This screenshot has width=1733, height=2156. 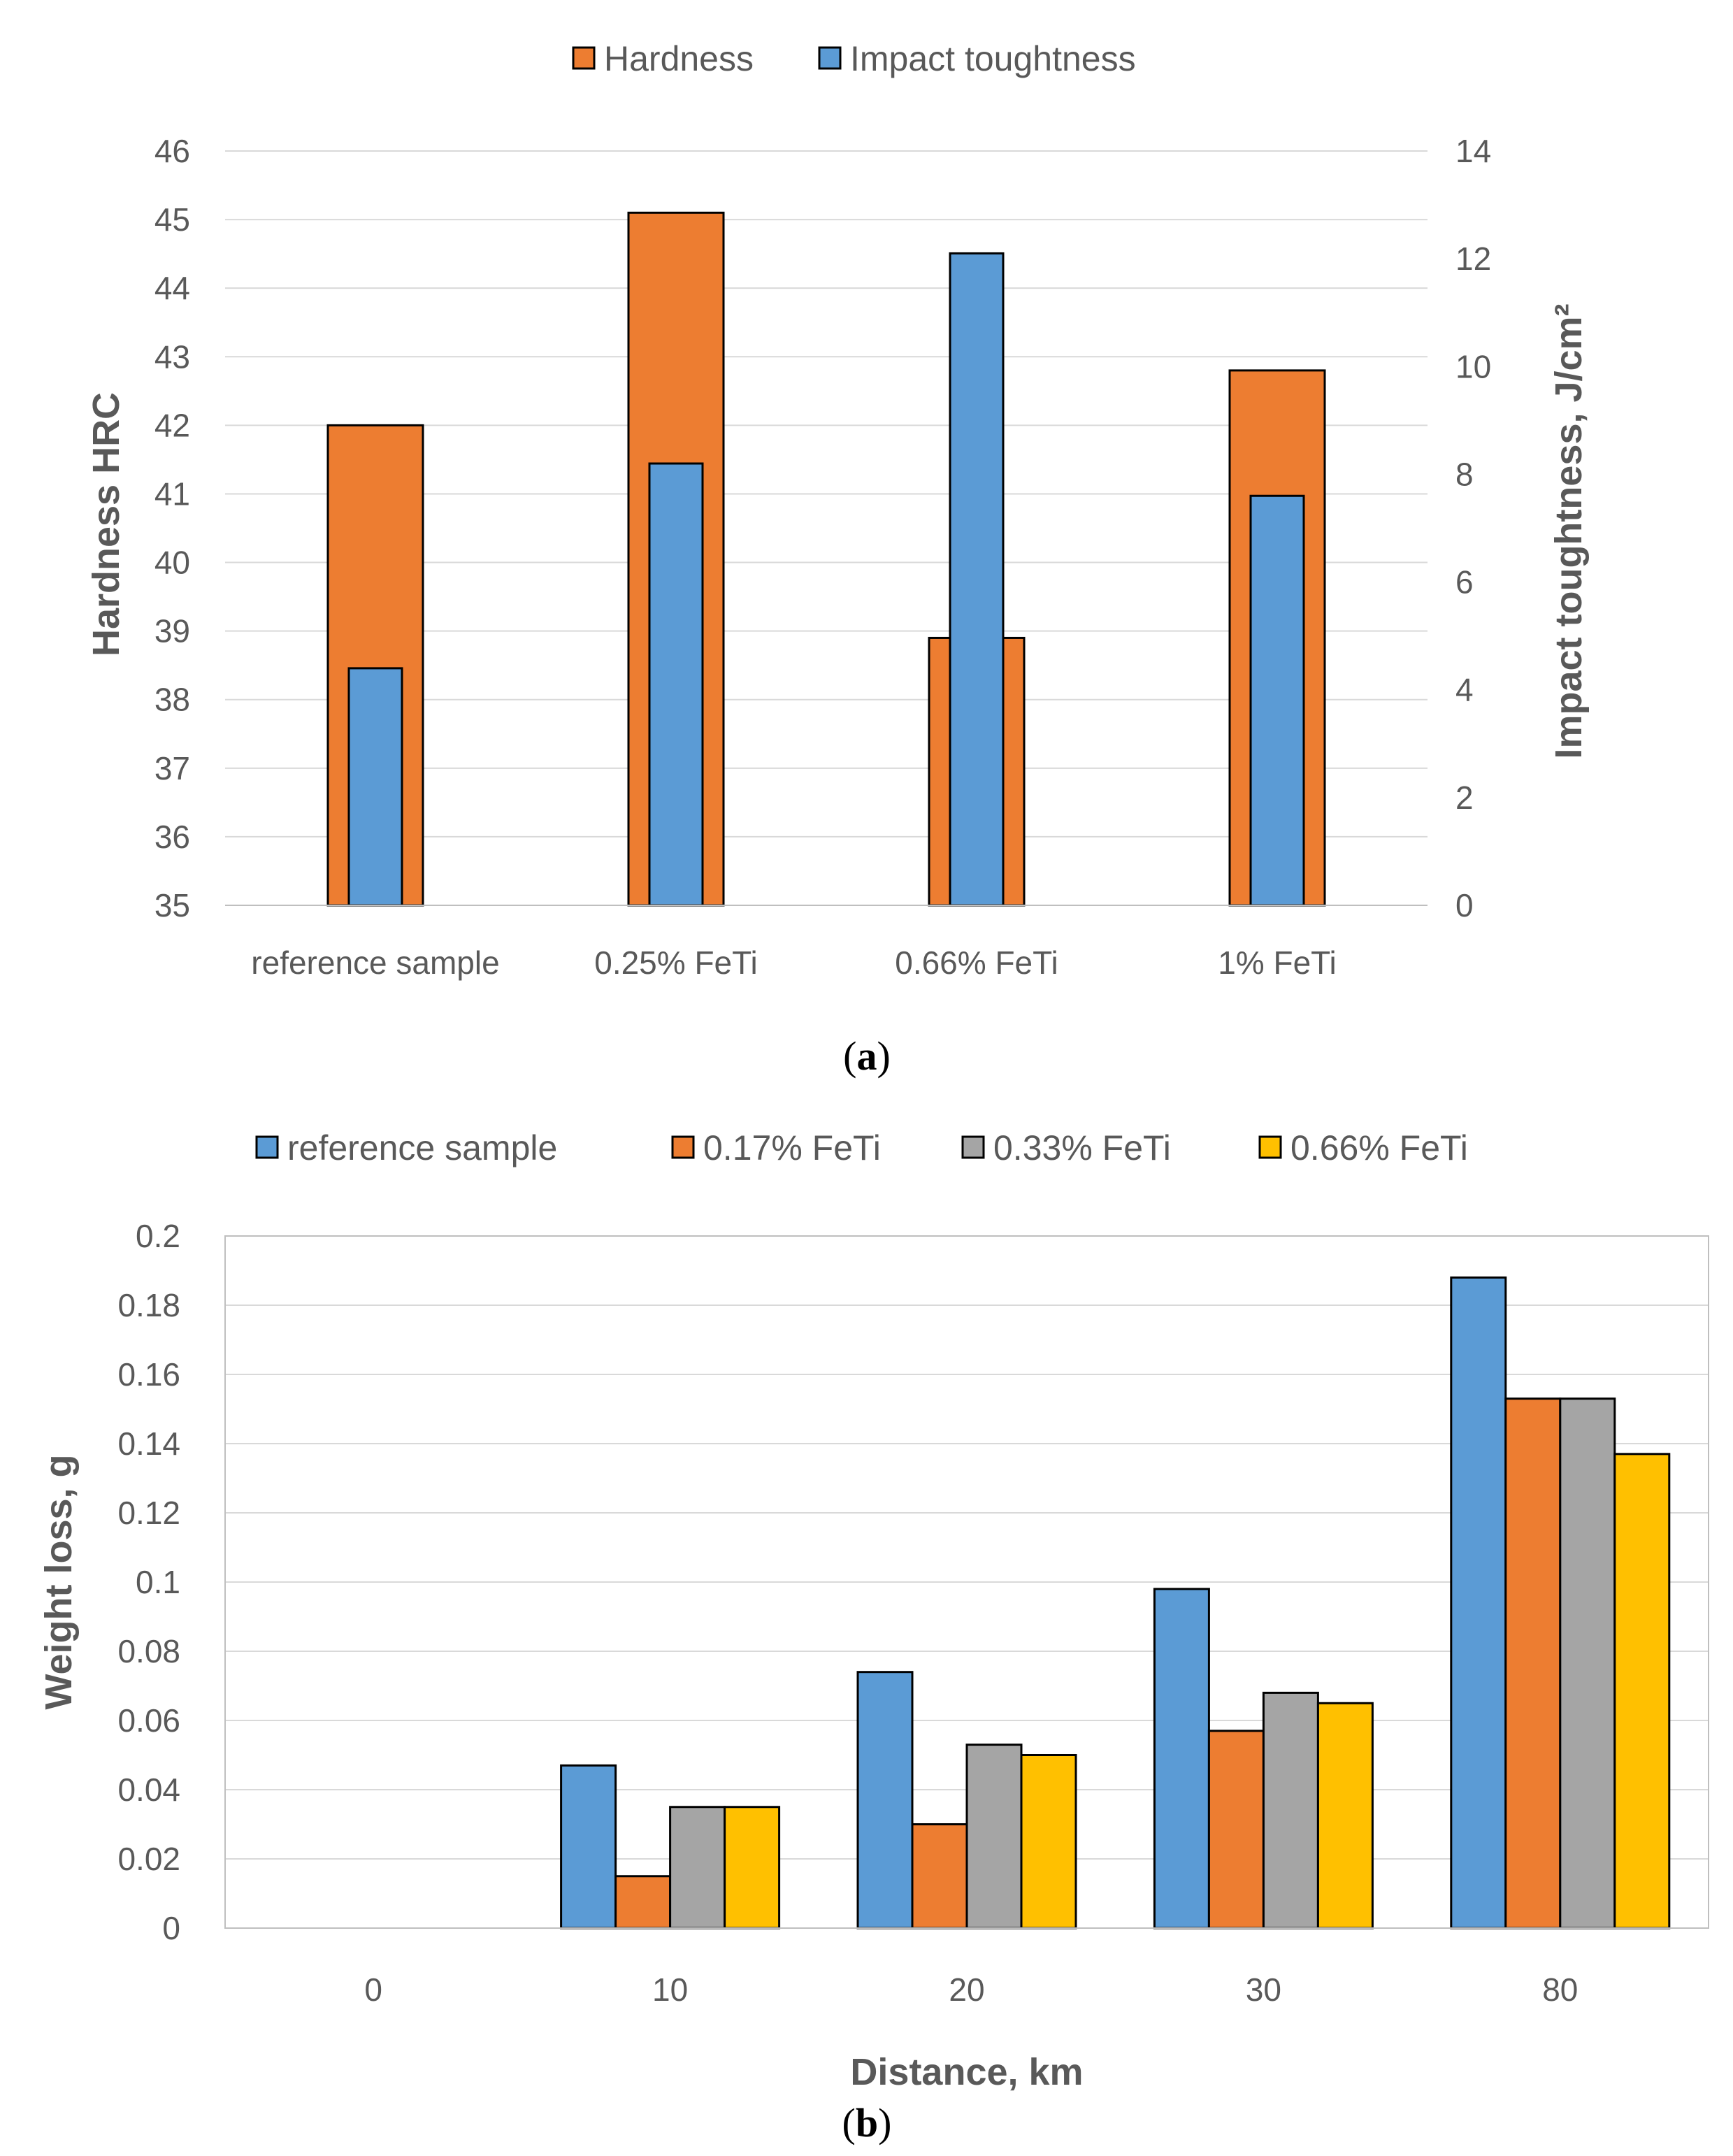 What do you see at coordinates (1473, 366) in the screenshot?
I see `chart-a-right-tick-label: 10` at bounding box center [1473, 366].